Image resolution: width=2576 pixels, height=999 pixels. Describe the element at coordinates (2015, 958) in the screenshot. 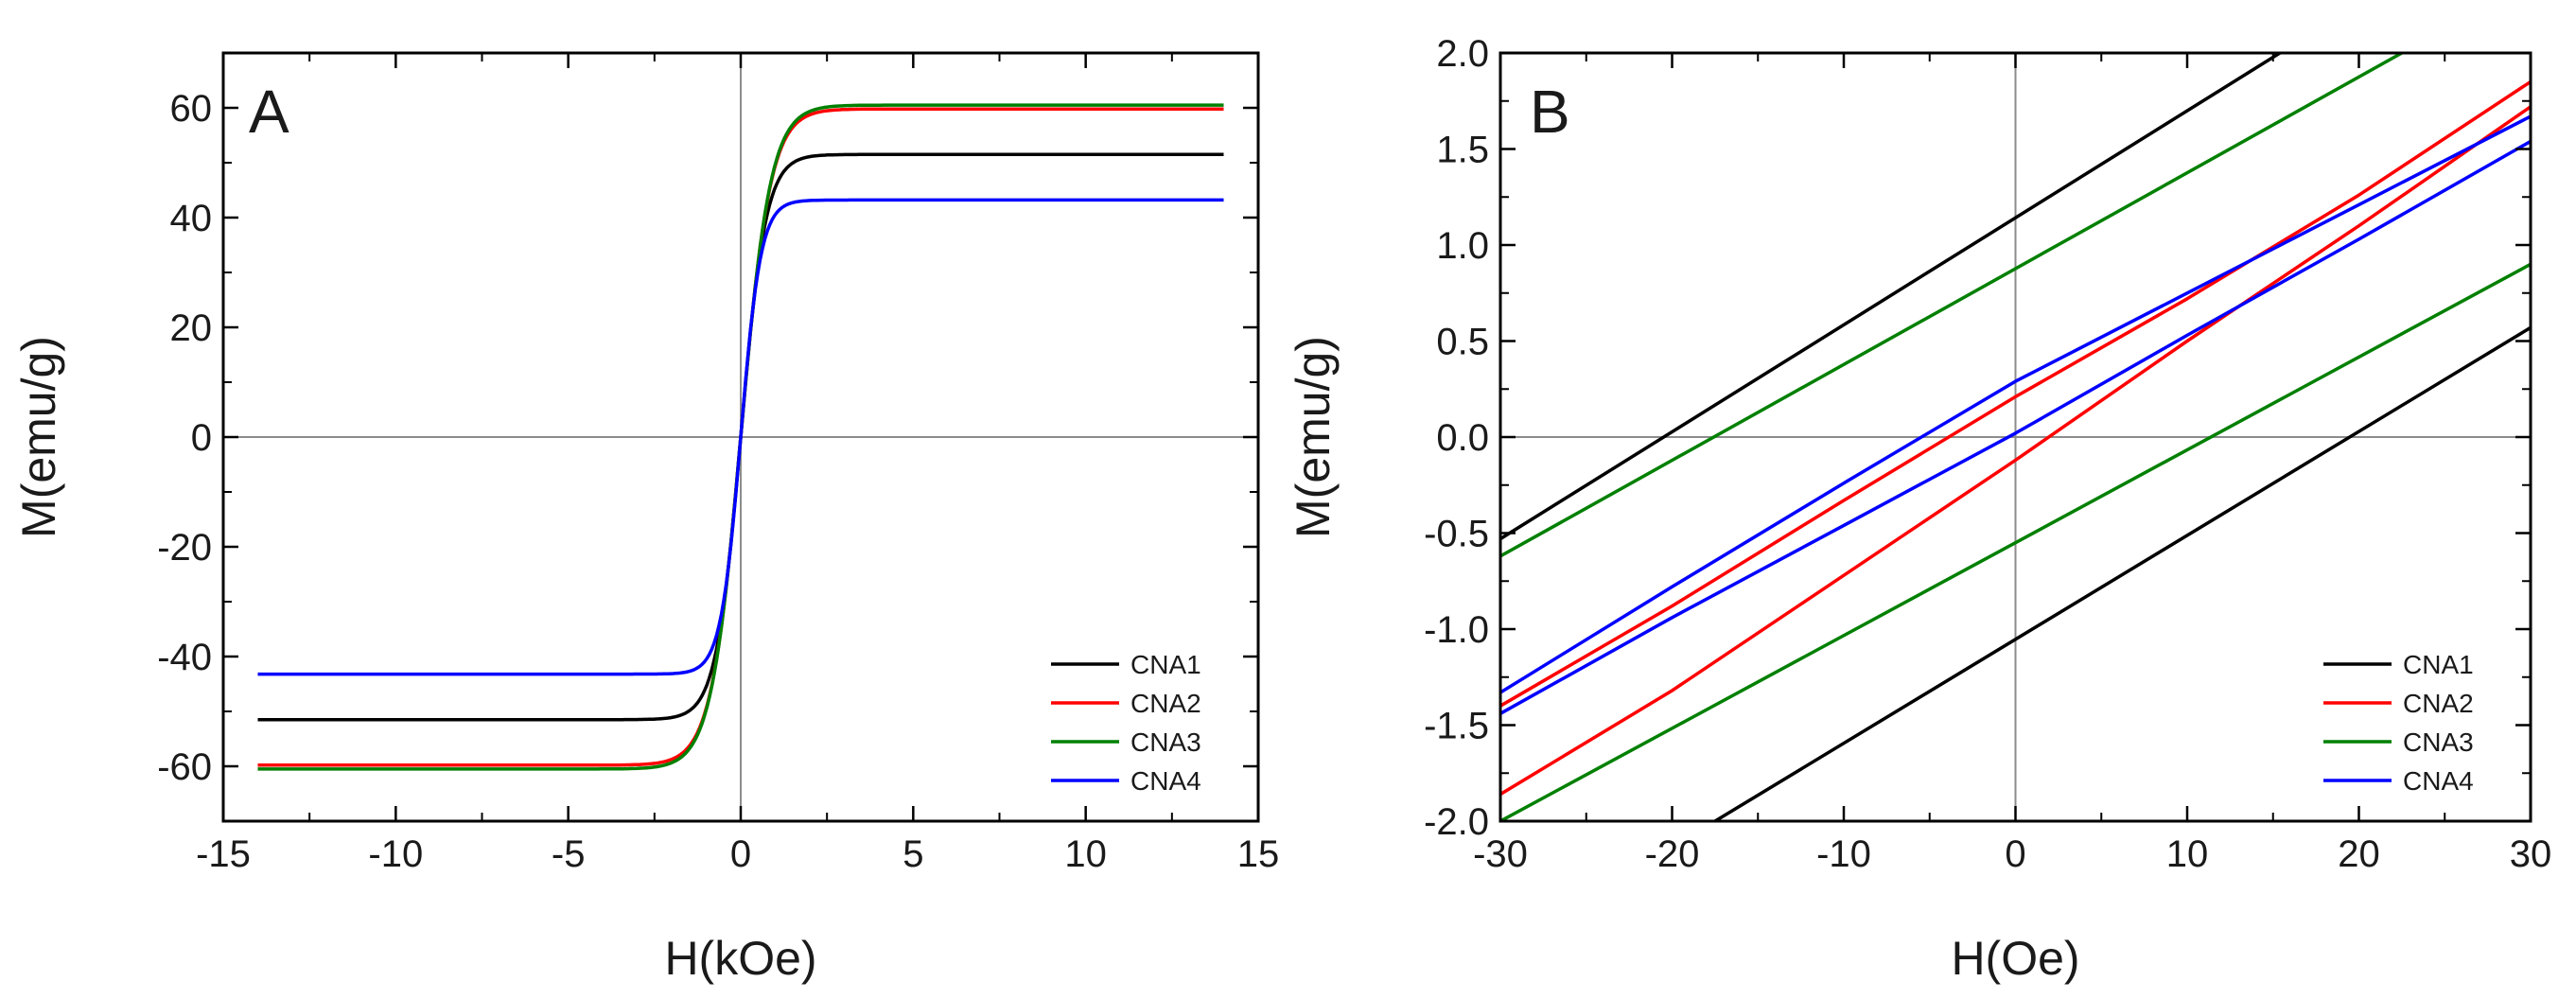

I see `x-axis-title: H(Oe)` at that location.